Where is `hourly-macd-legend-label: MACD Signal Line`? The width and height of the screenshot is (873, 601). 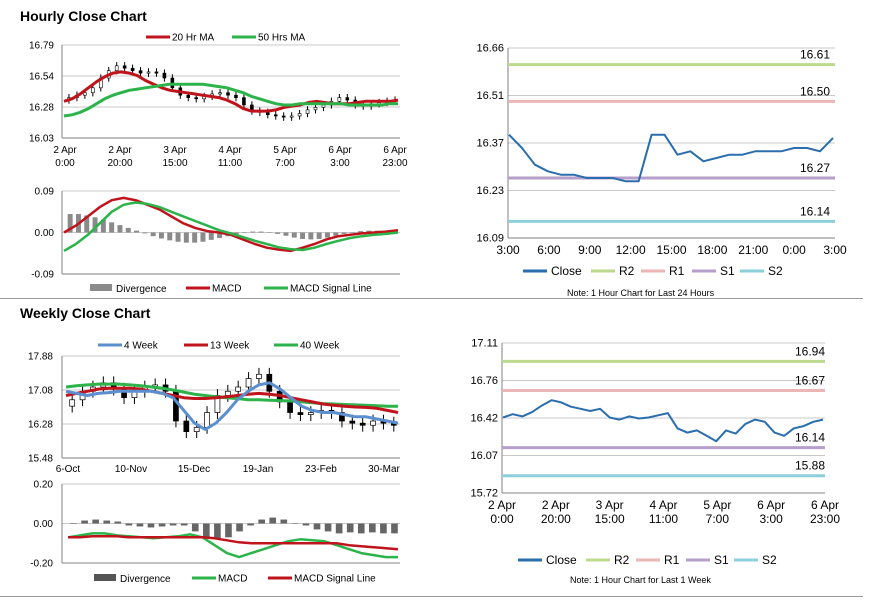 hourly-macd-legend-label: MACD Signal Line is located at coordinates (331, 289).